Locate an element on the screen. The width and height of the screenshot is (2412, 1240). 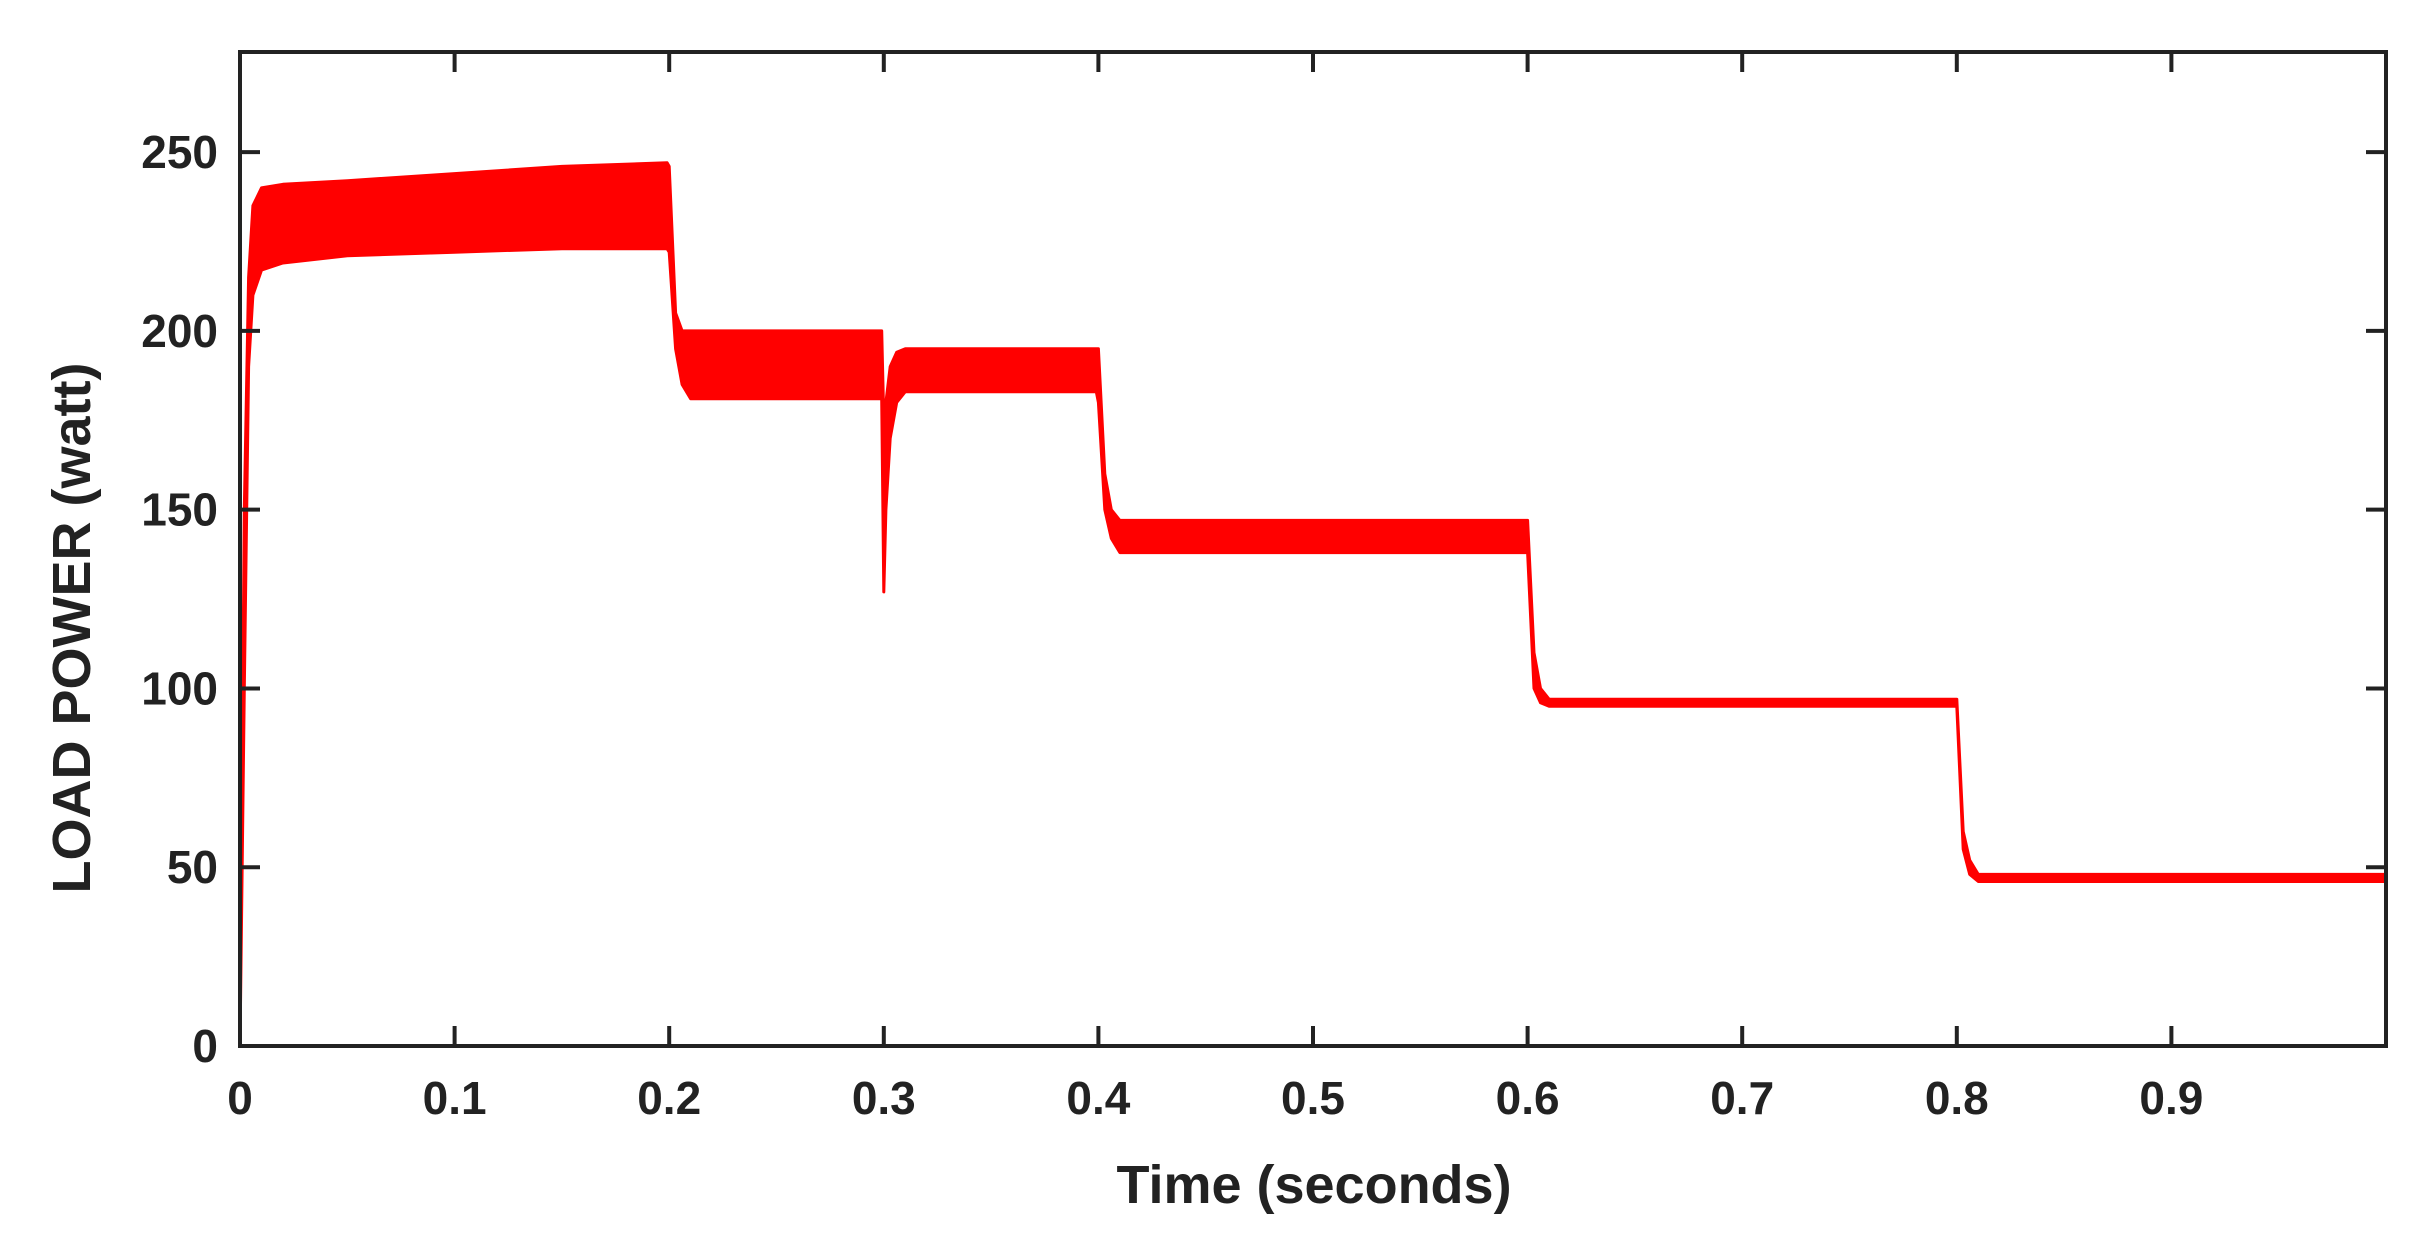
x-tick-label: 0.9 is located at coordinates (2171, 1098).